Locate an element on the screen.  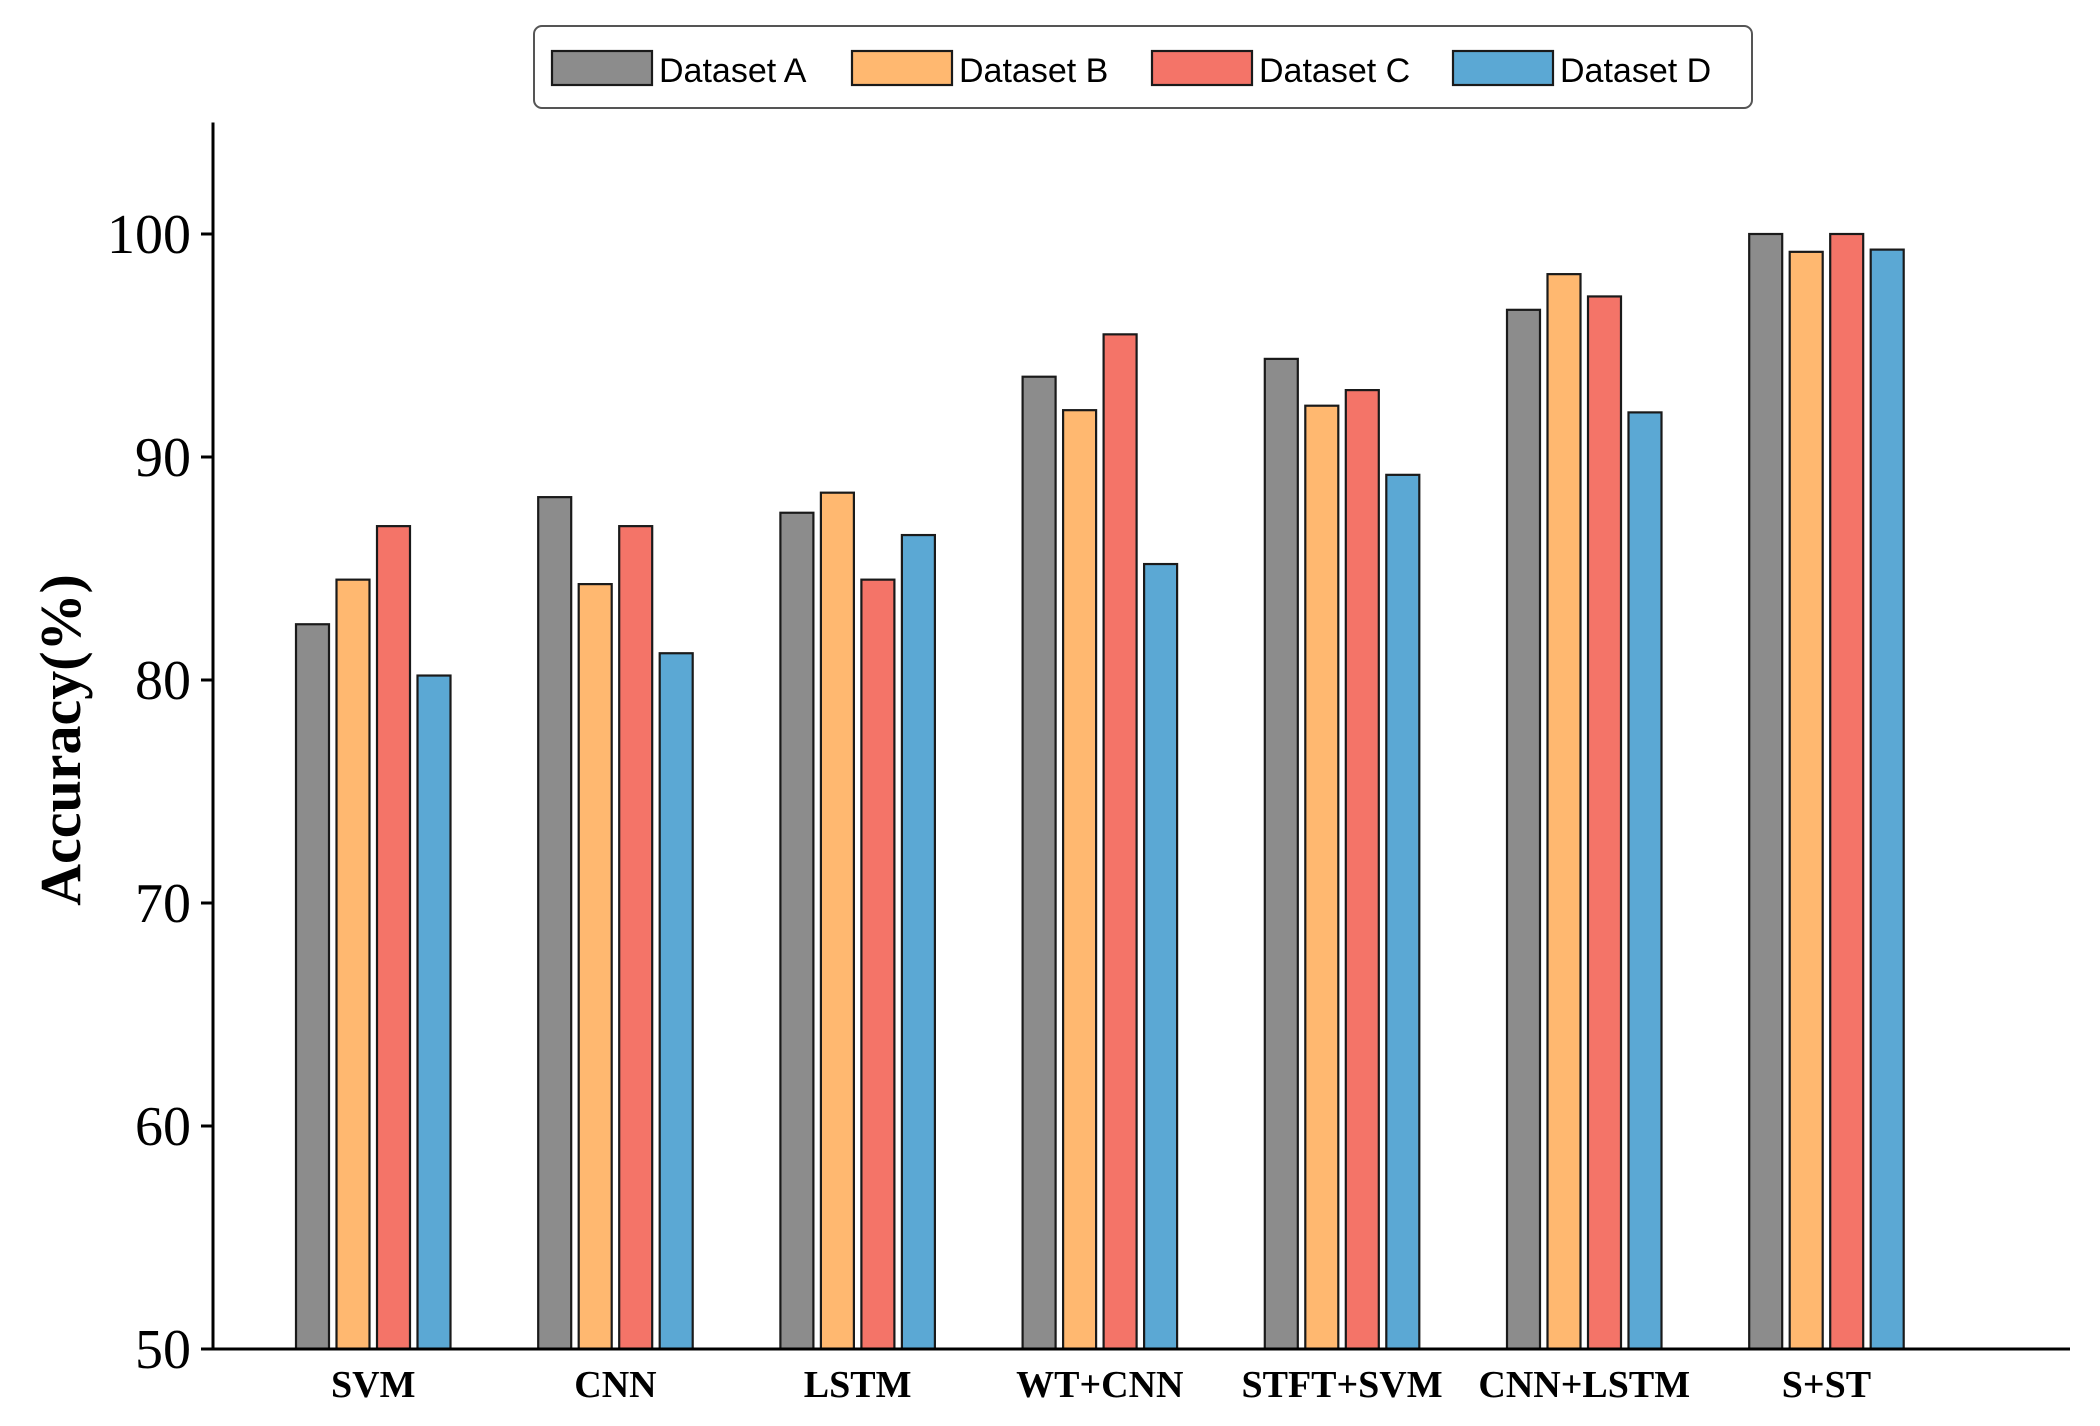
y-axis-title: Accuracy(%) is located at coordinates (60, 740).